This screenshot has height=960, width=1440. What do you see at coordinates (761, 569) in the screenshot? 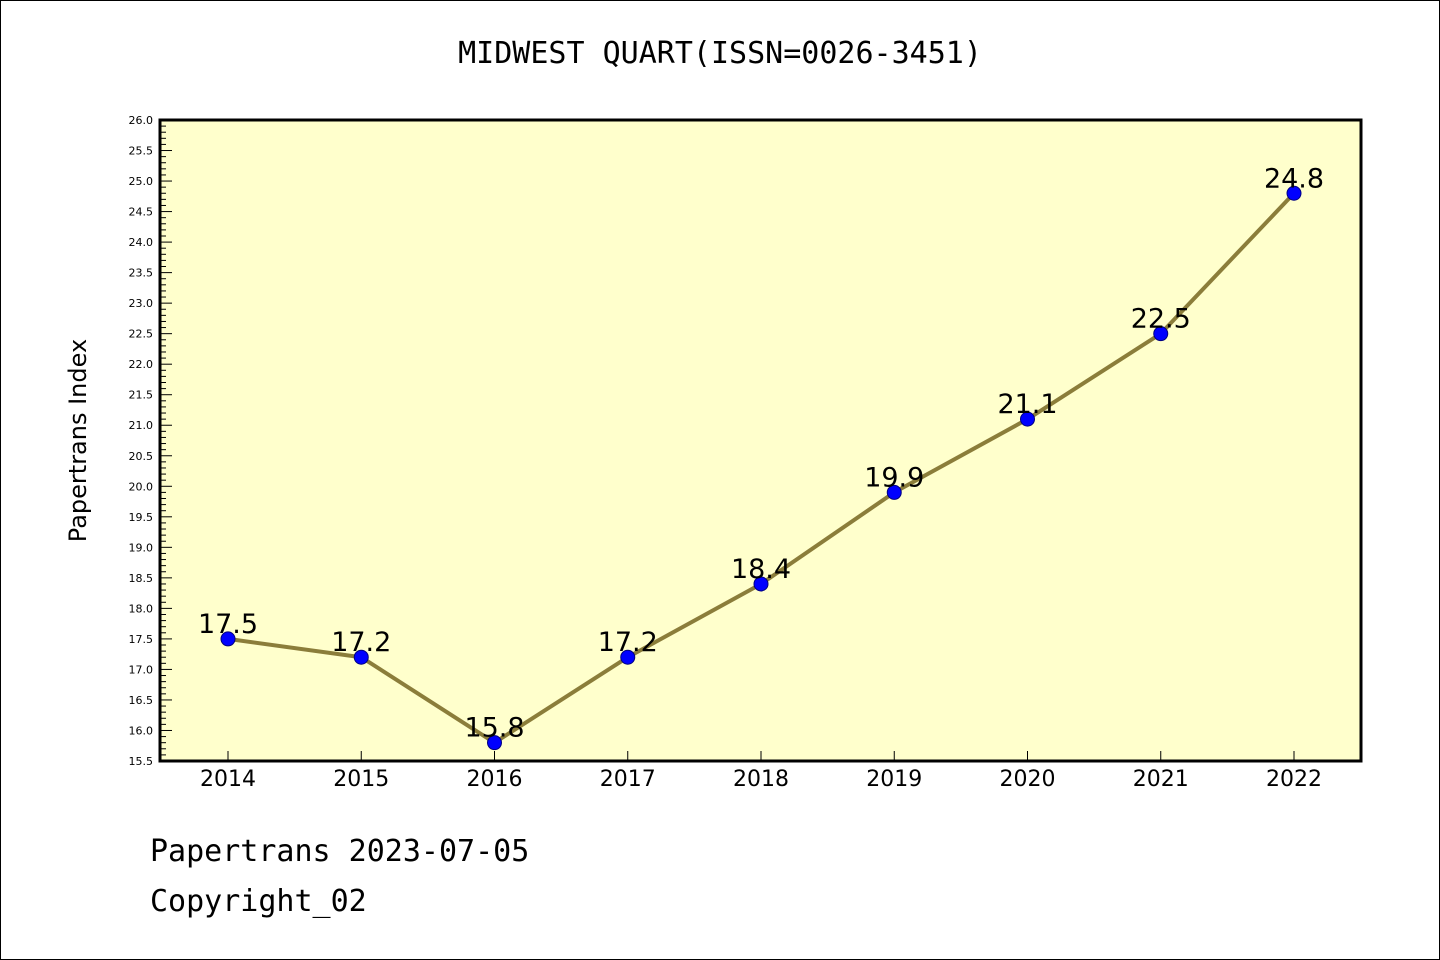
I see `data-label: 18.4` at bounding box center [761, 569].